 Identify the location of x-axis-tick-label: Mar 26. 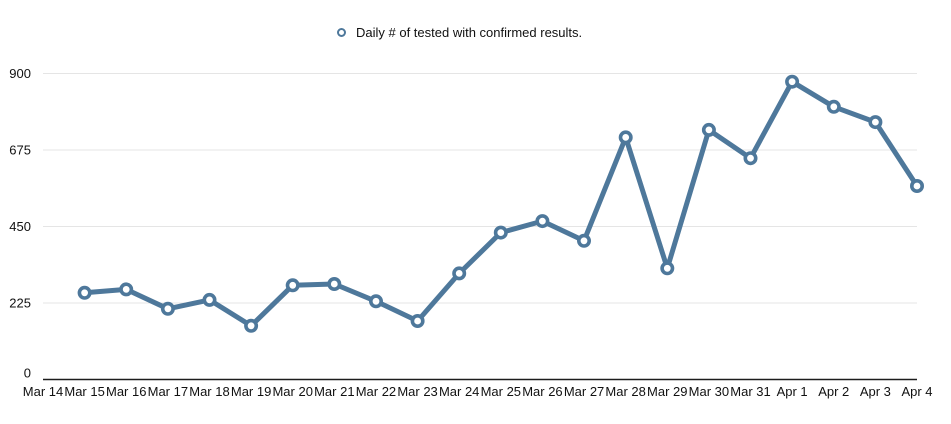
(542, 391).